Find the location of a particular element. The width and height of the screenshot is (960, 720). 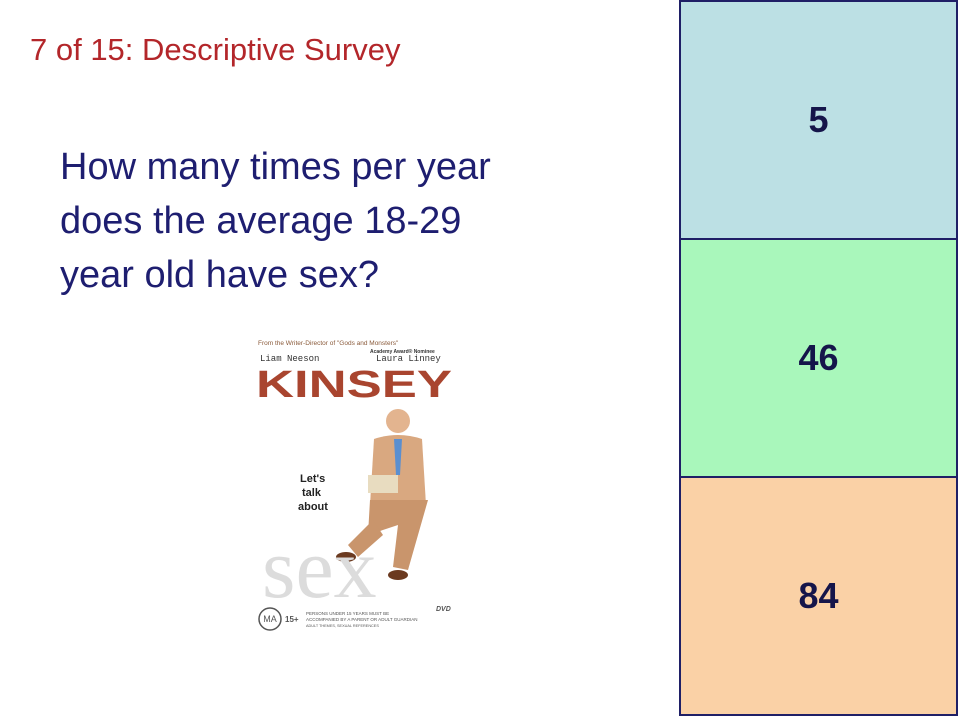

answer-option: 5 is located at coordinates (818, 120).